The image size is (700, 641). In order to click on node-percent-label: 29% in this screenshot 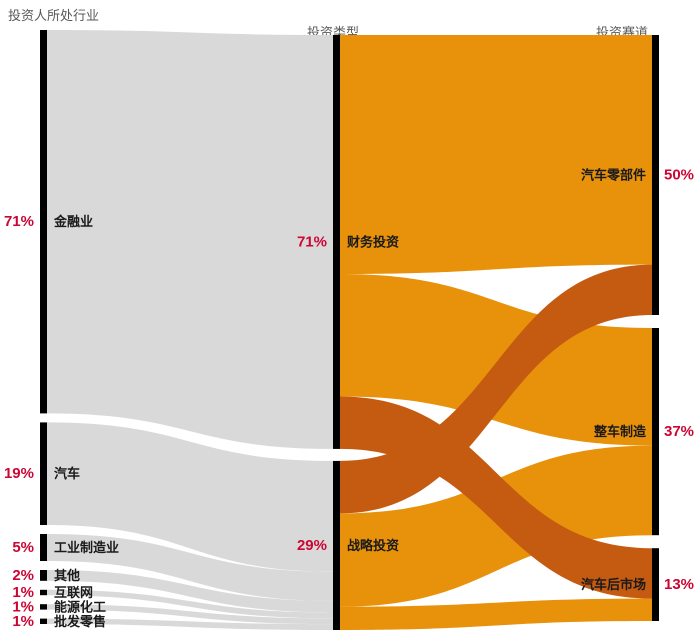, I will do `click(312, 545)`.